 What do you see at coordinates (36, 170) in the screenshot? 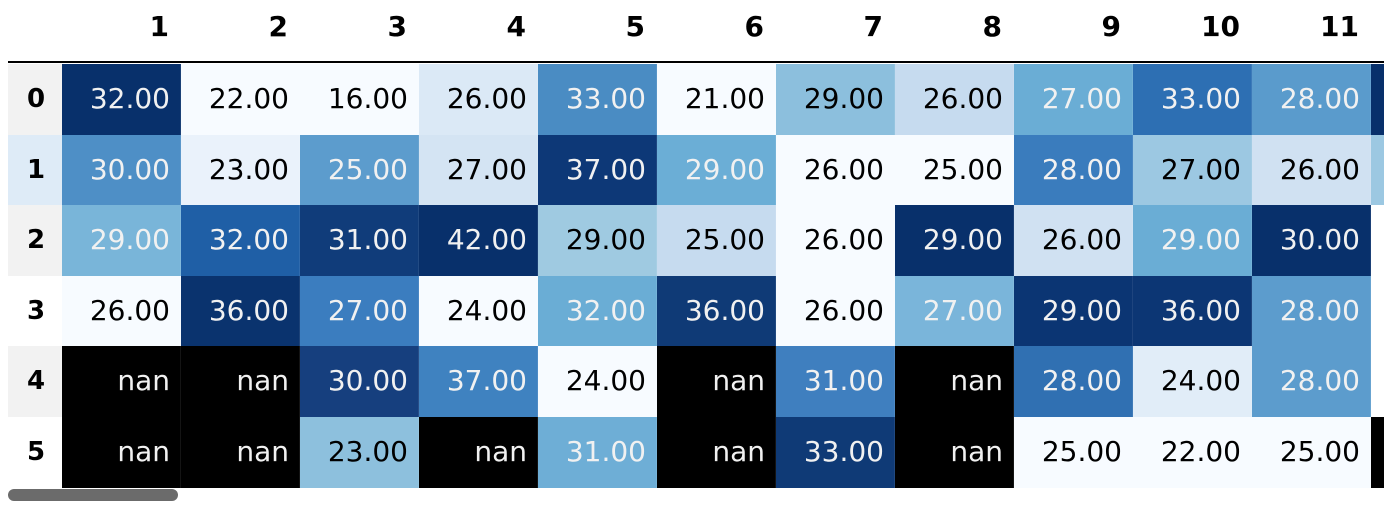
I see `row-header: 1` at bounding box center [36, 170].